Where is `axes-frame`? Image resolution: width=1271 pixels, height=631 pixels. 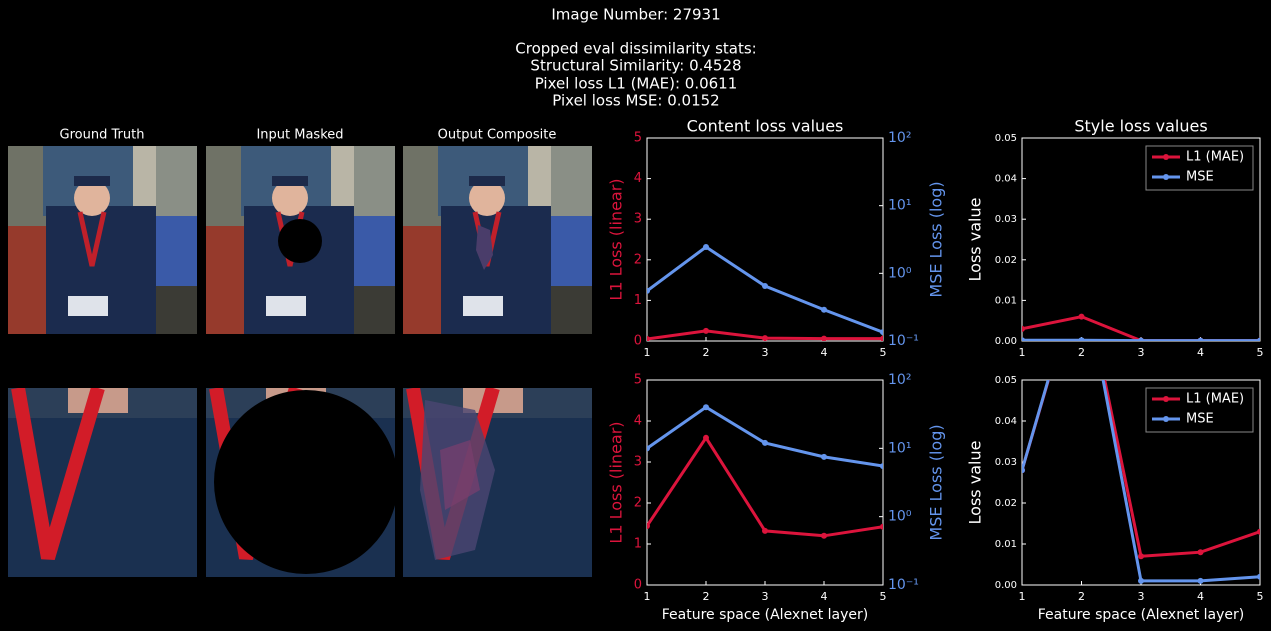
axes-frame is located at coordinates (765, 482).